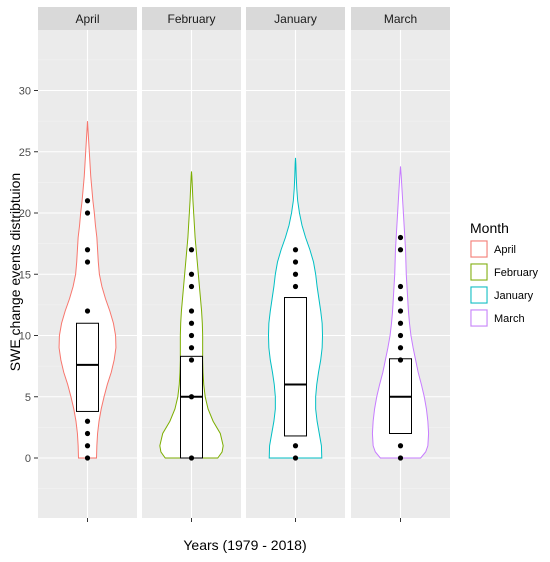 The height and width of the screenshot is (562, 550). I want to click on y-axis-label: SWE change events distribtuion, so click(15, 272).